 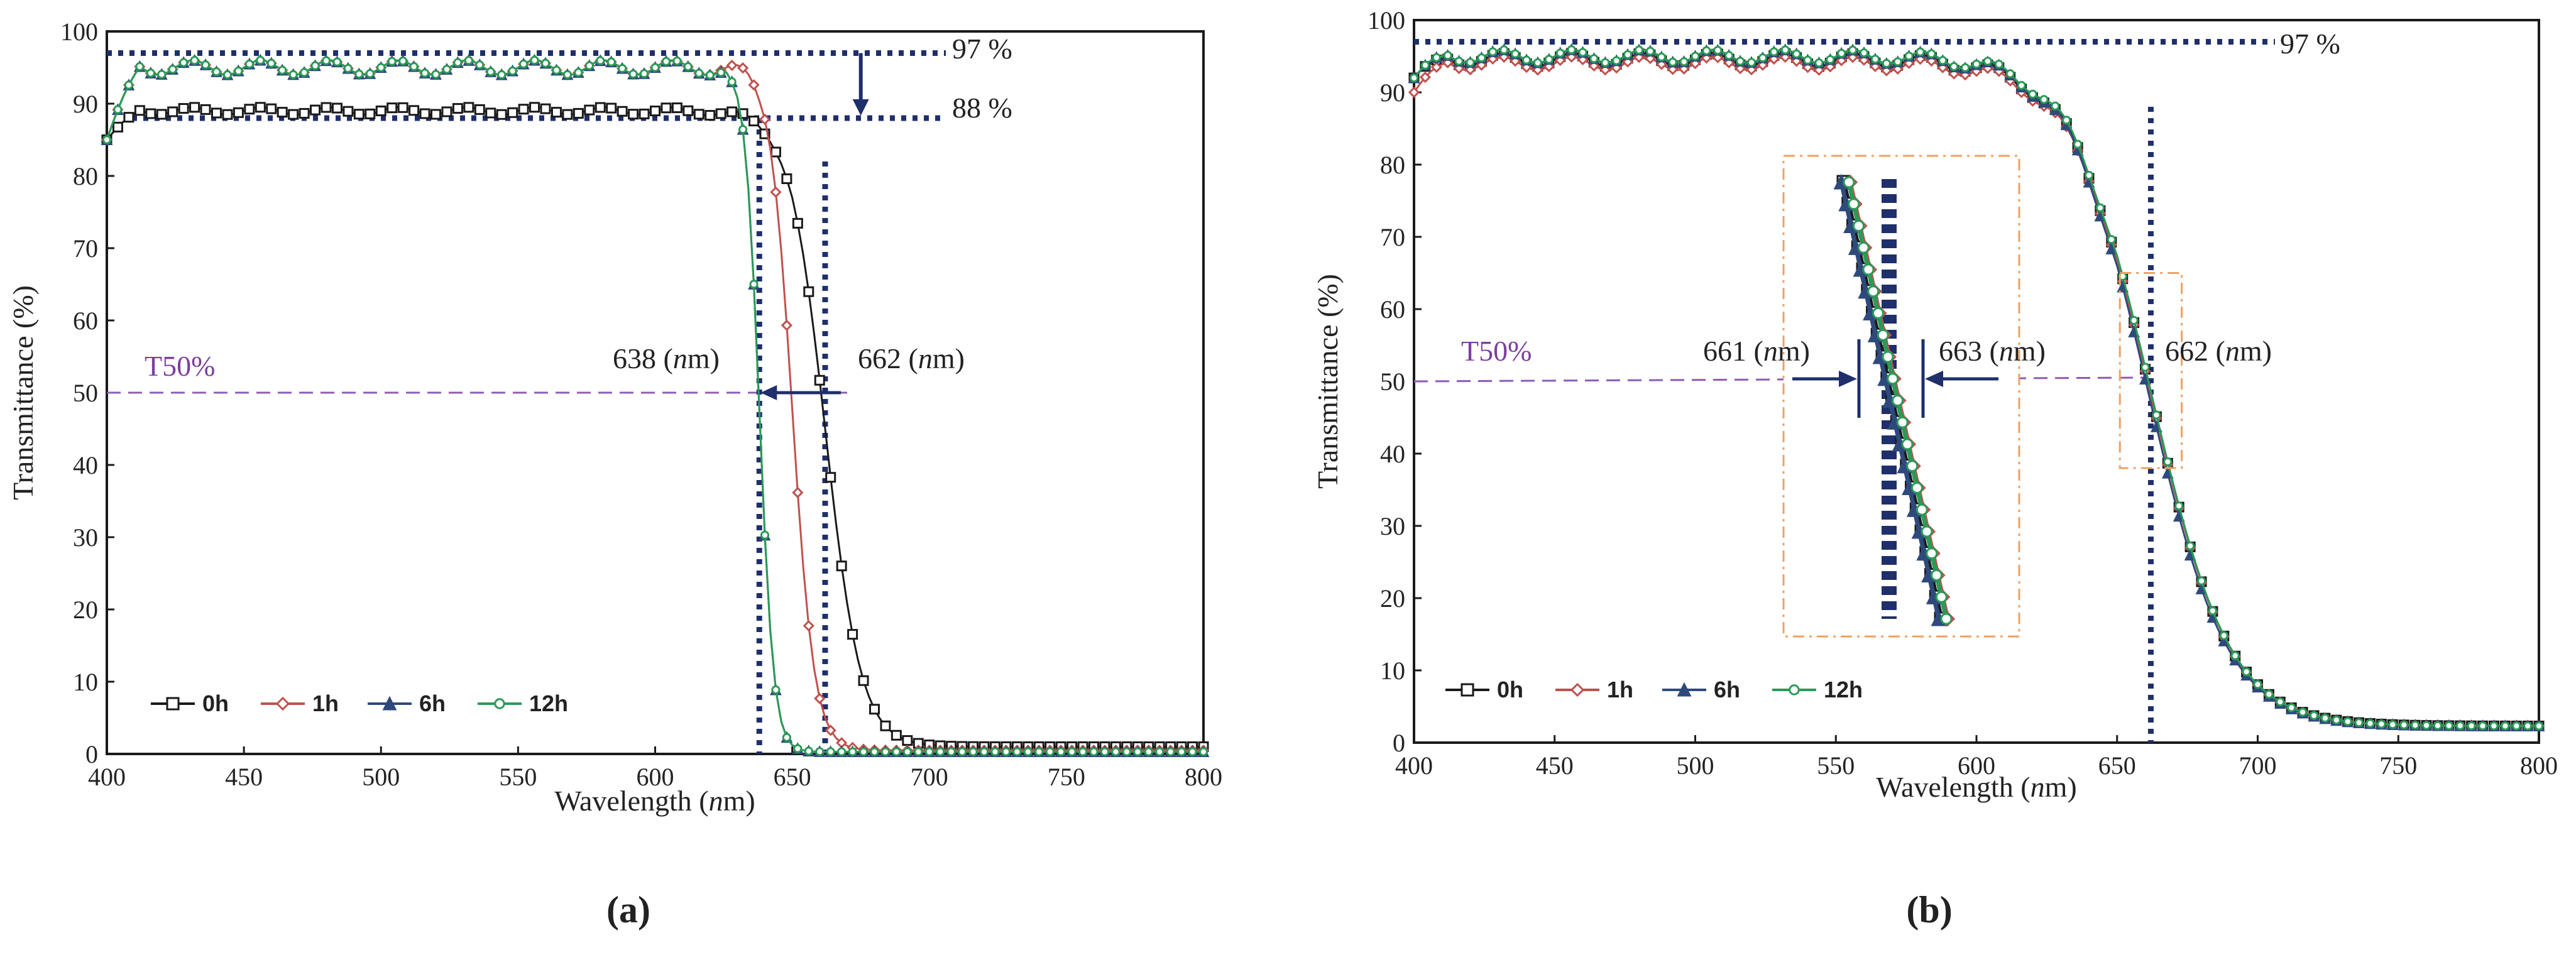 What do you see at coordinates (1496, 351) in the screenshot?
I see `annotation-t50-b: T50%` at bounding box center [1496, 351].